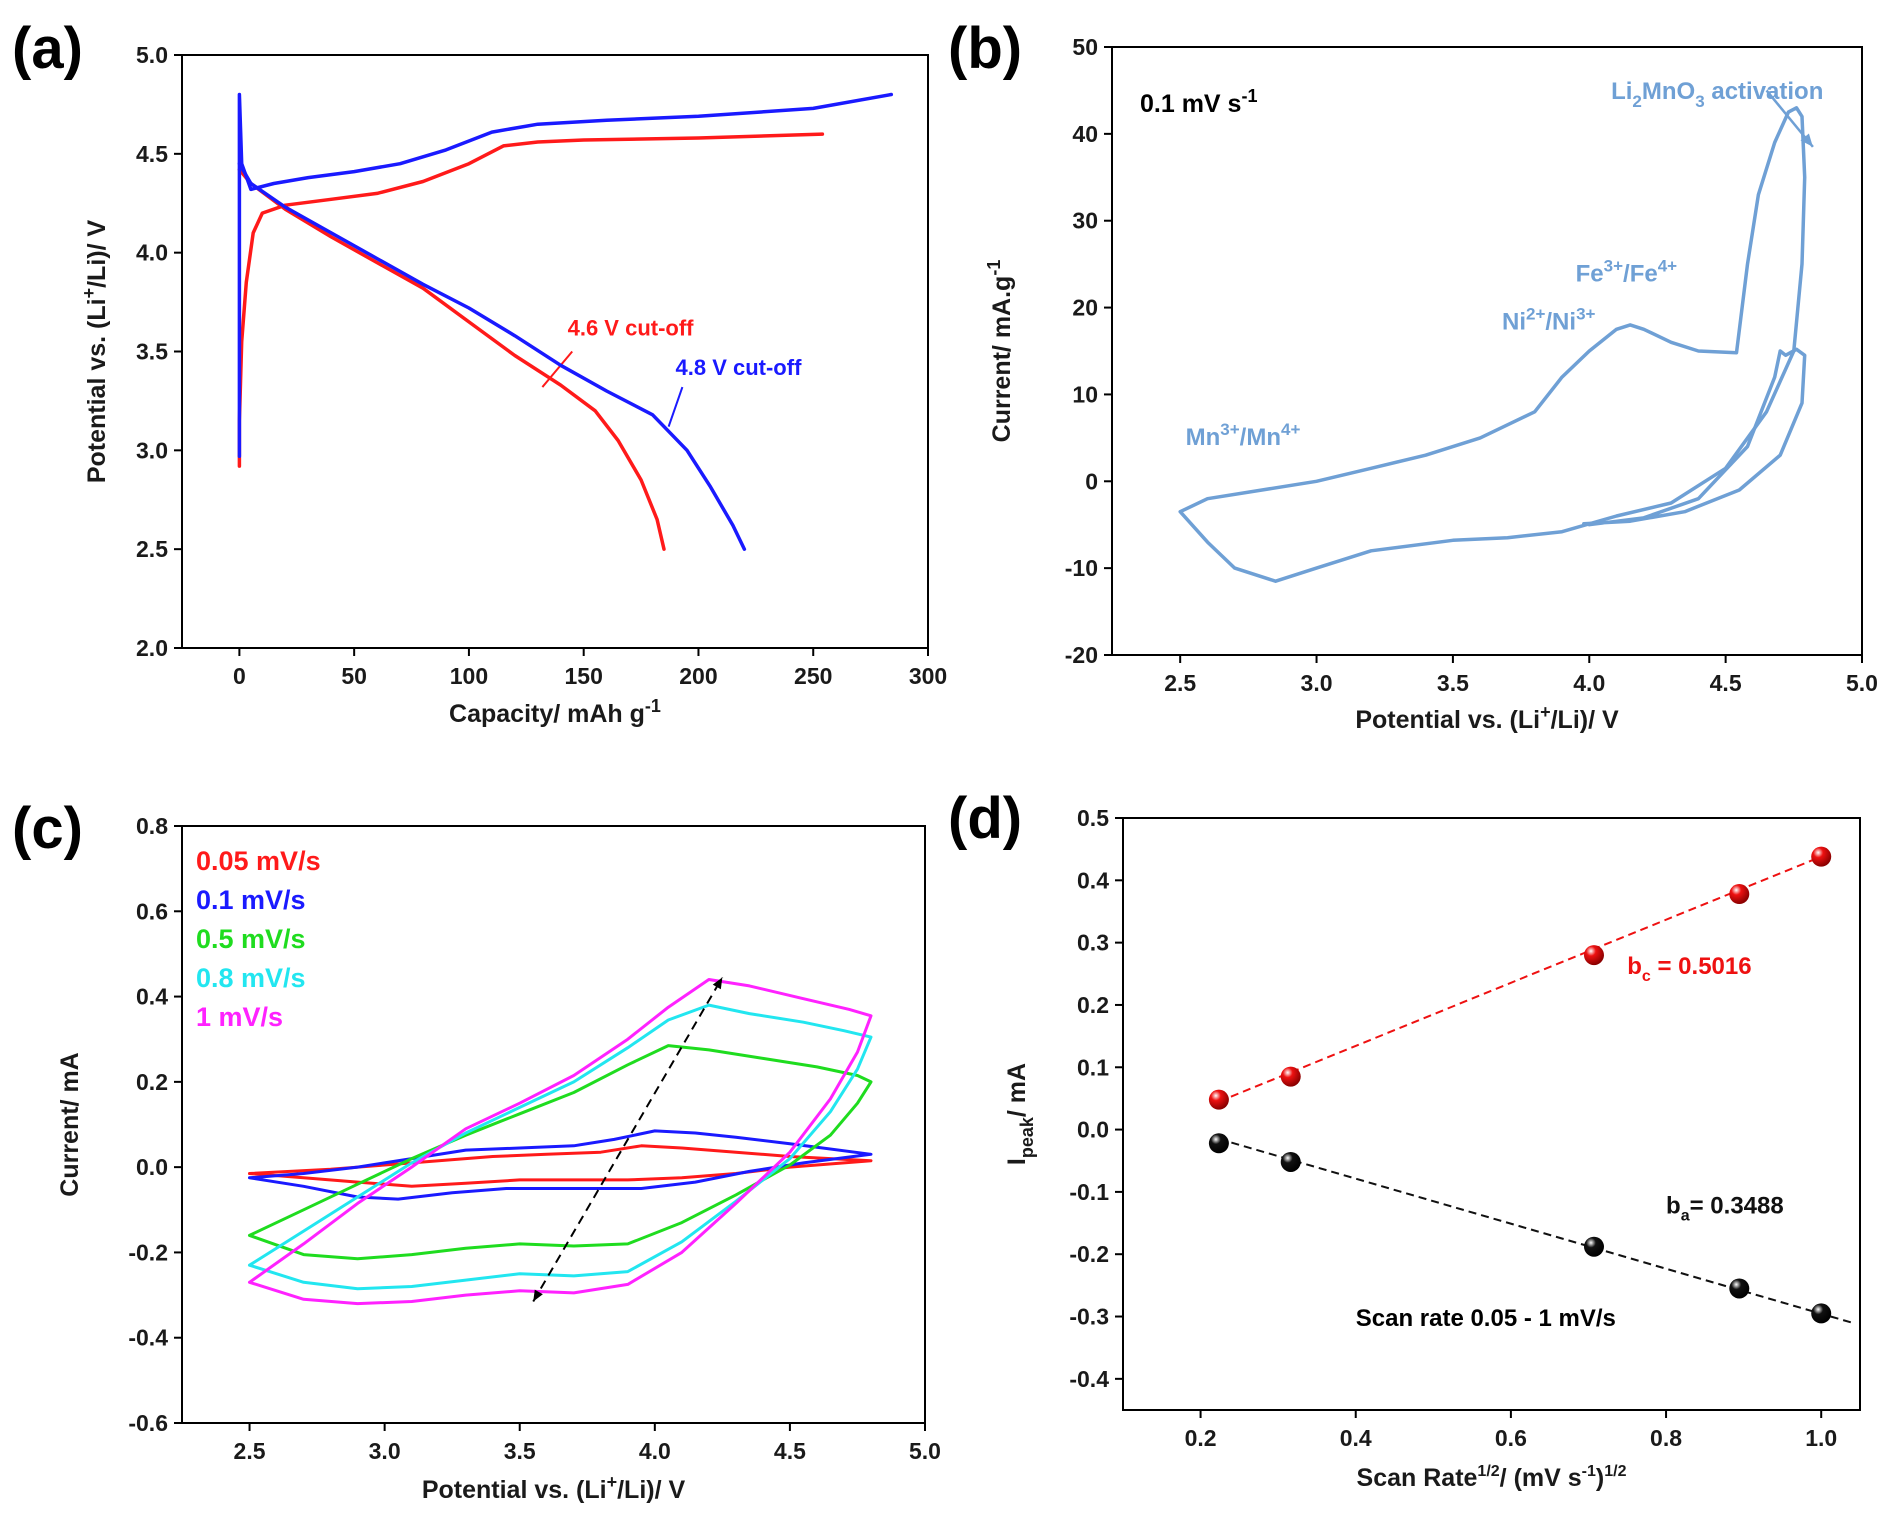 The image size is (1890, 1515). Describe the element at coordinates (1717, 94) in the screenshot. I see `peak-annotation: Li2MnO3 activation` at that location.